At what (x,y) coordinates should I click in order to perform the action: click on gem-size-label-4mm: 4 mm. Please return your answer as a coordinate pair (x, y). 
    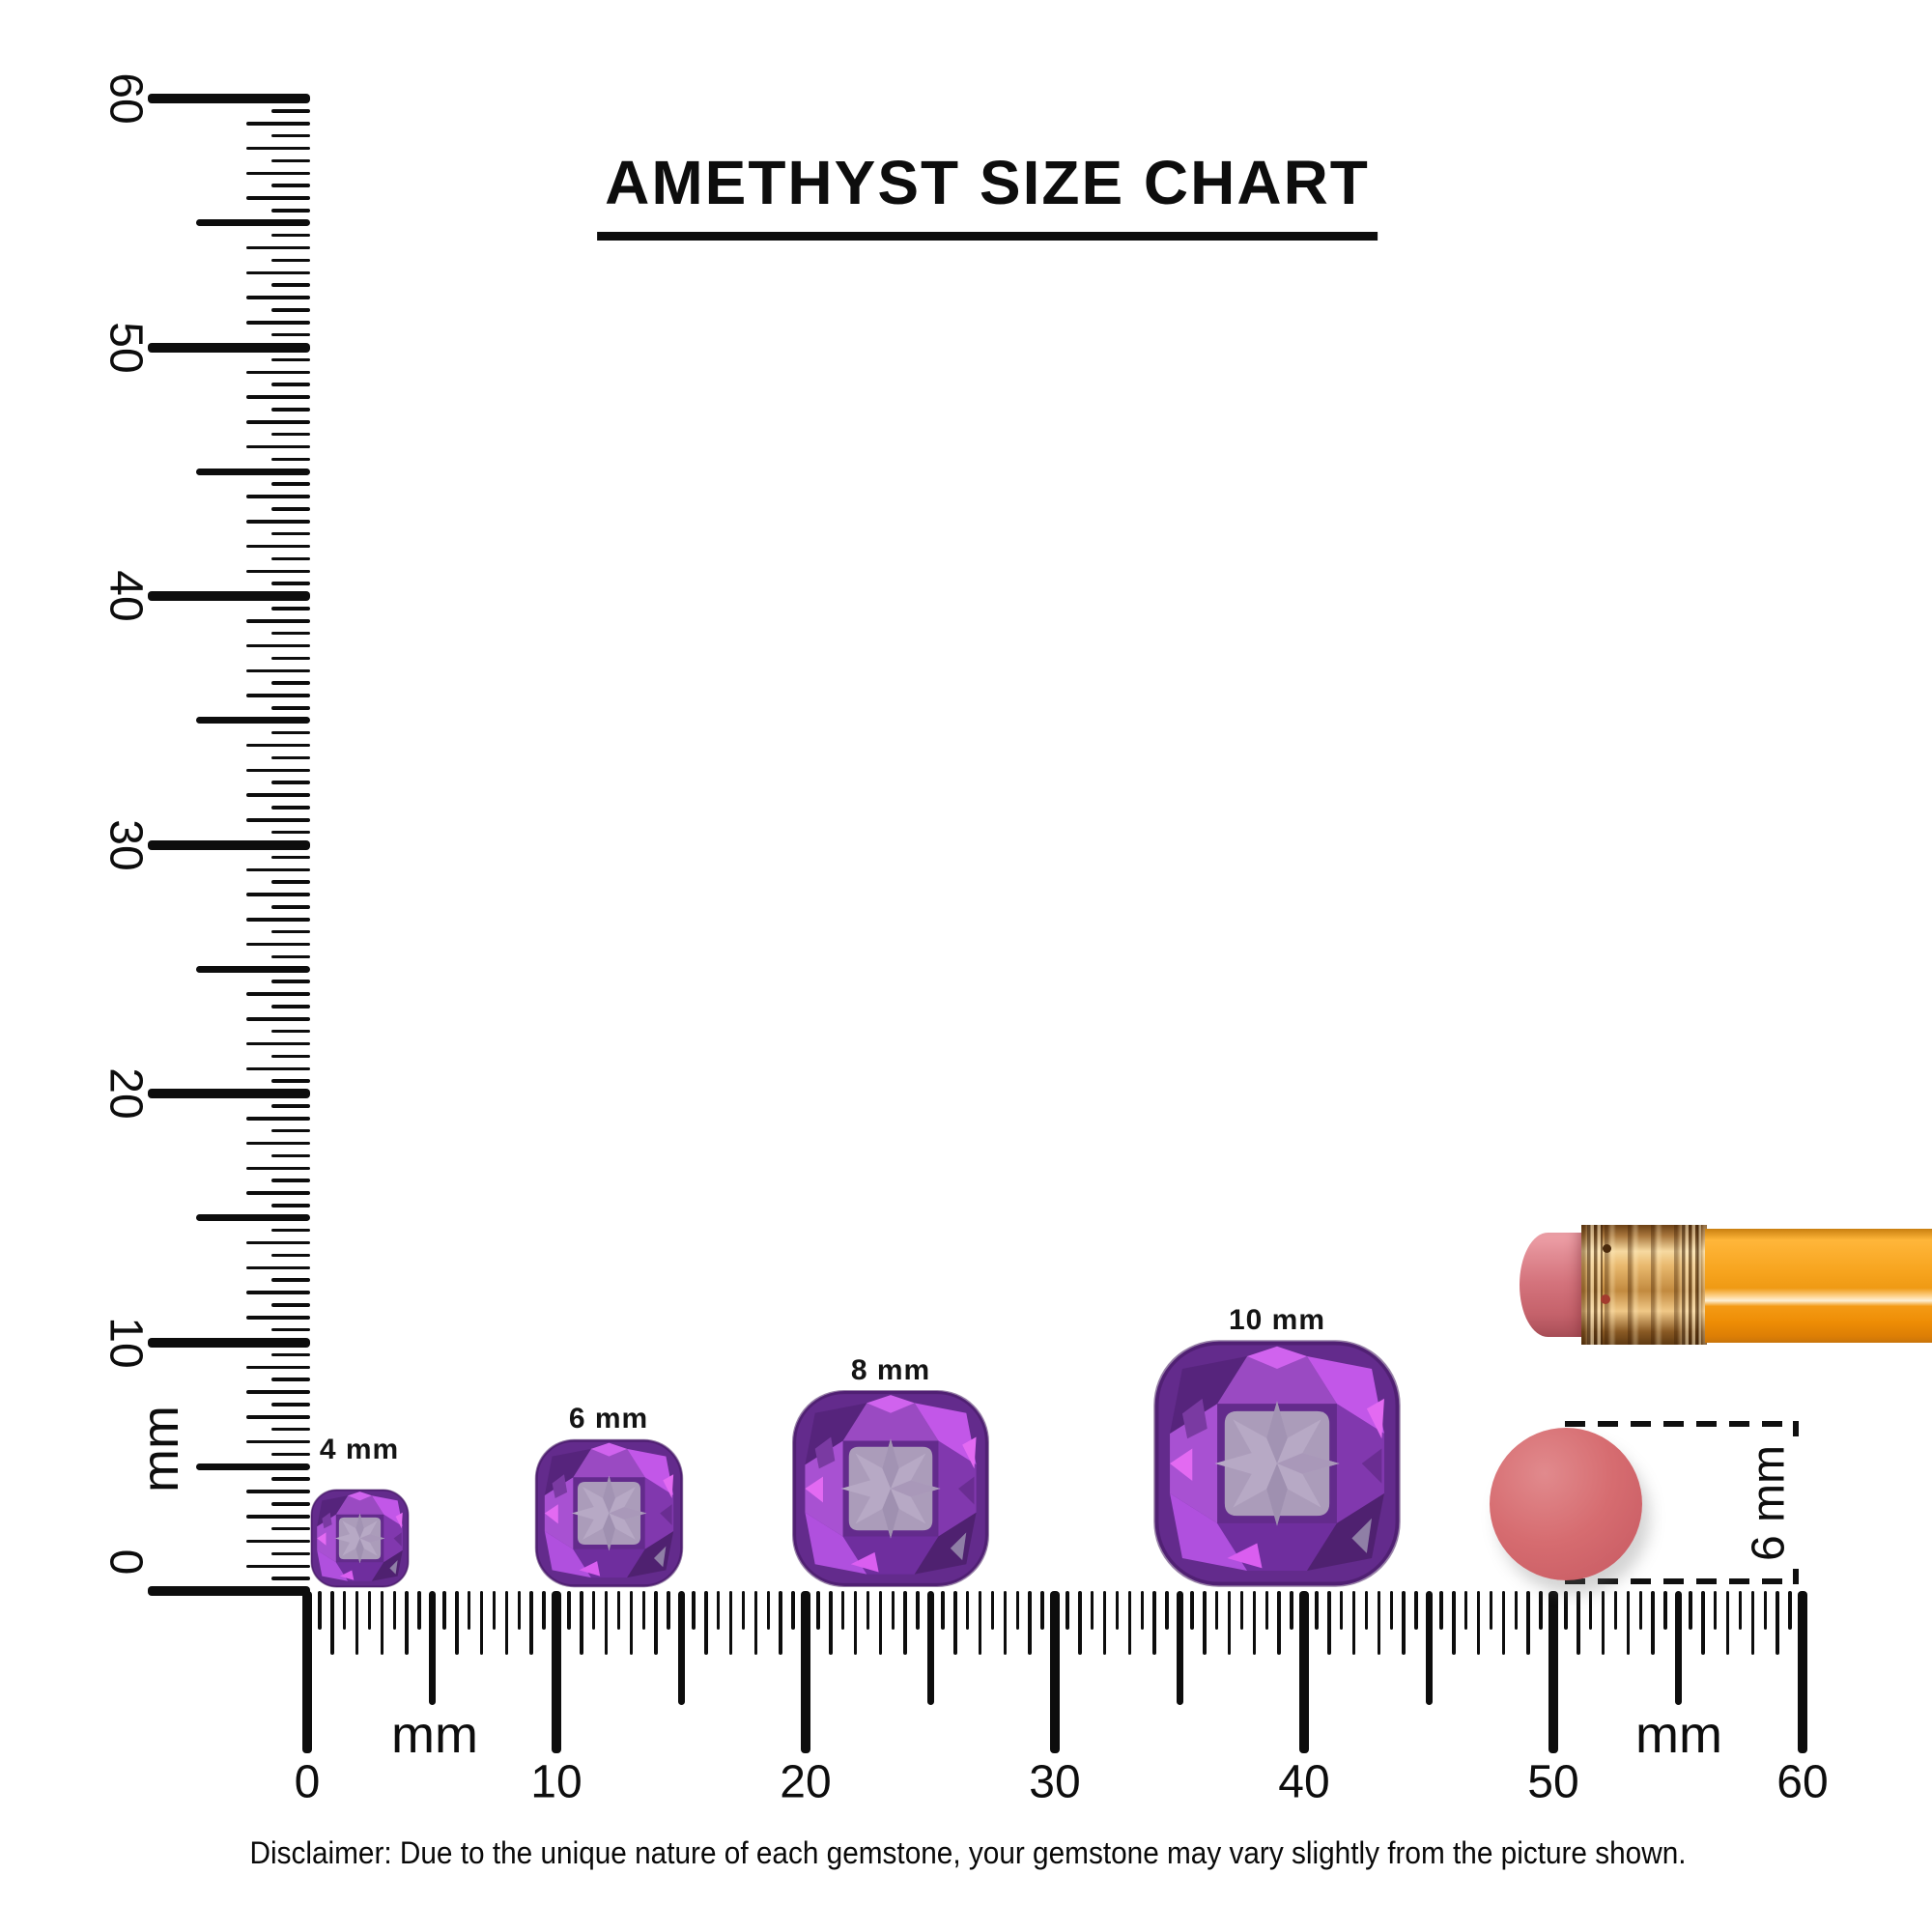
    Looking at the image, I should click on (359, 1449).